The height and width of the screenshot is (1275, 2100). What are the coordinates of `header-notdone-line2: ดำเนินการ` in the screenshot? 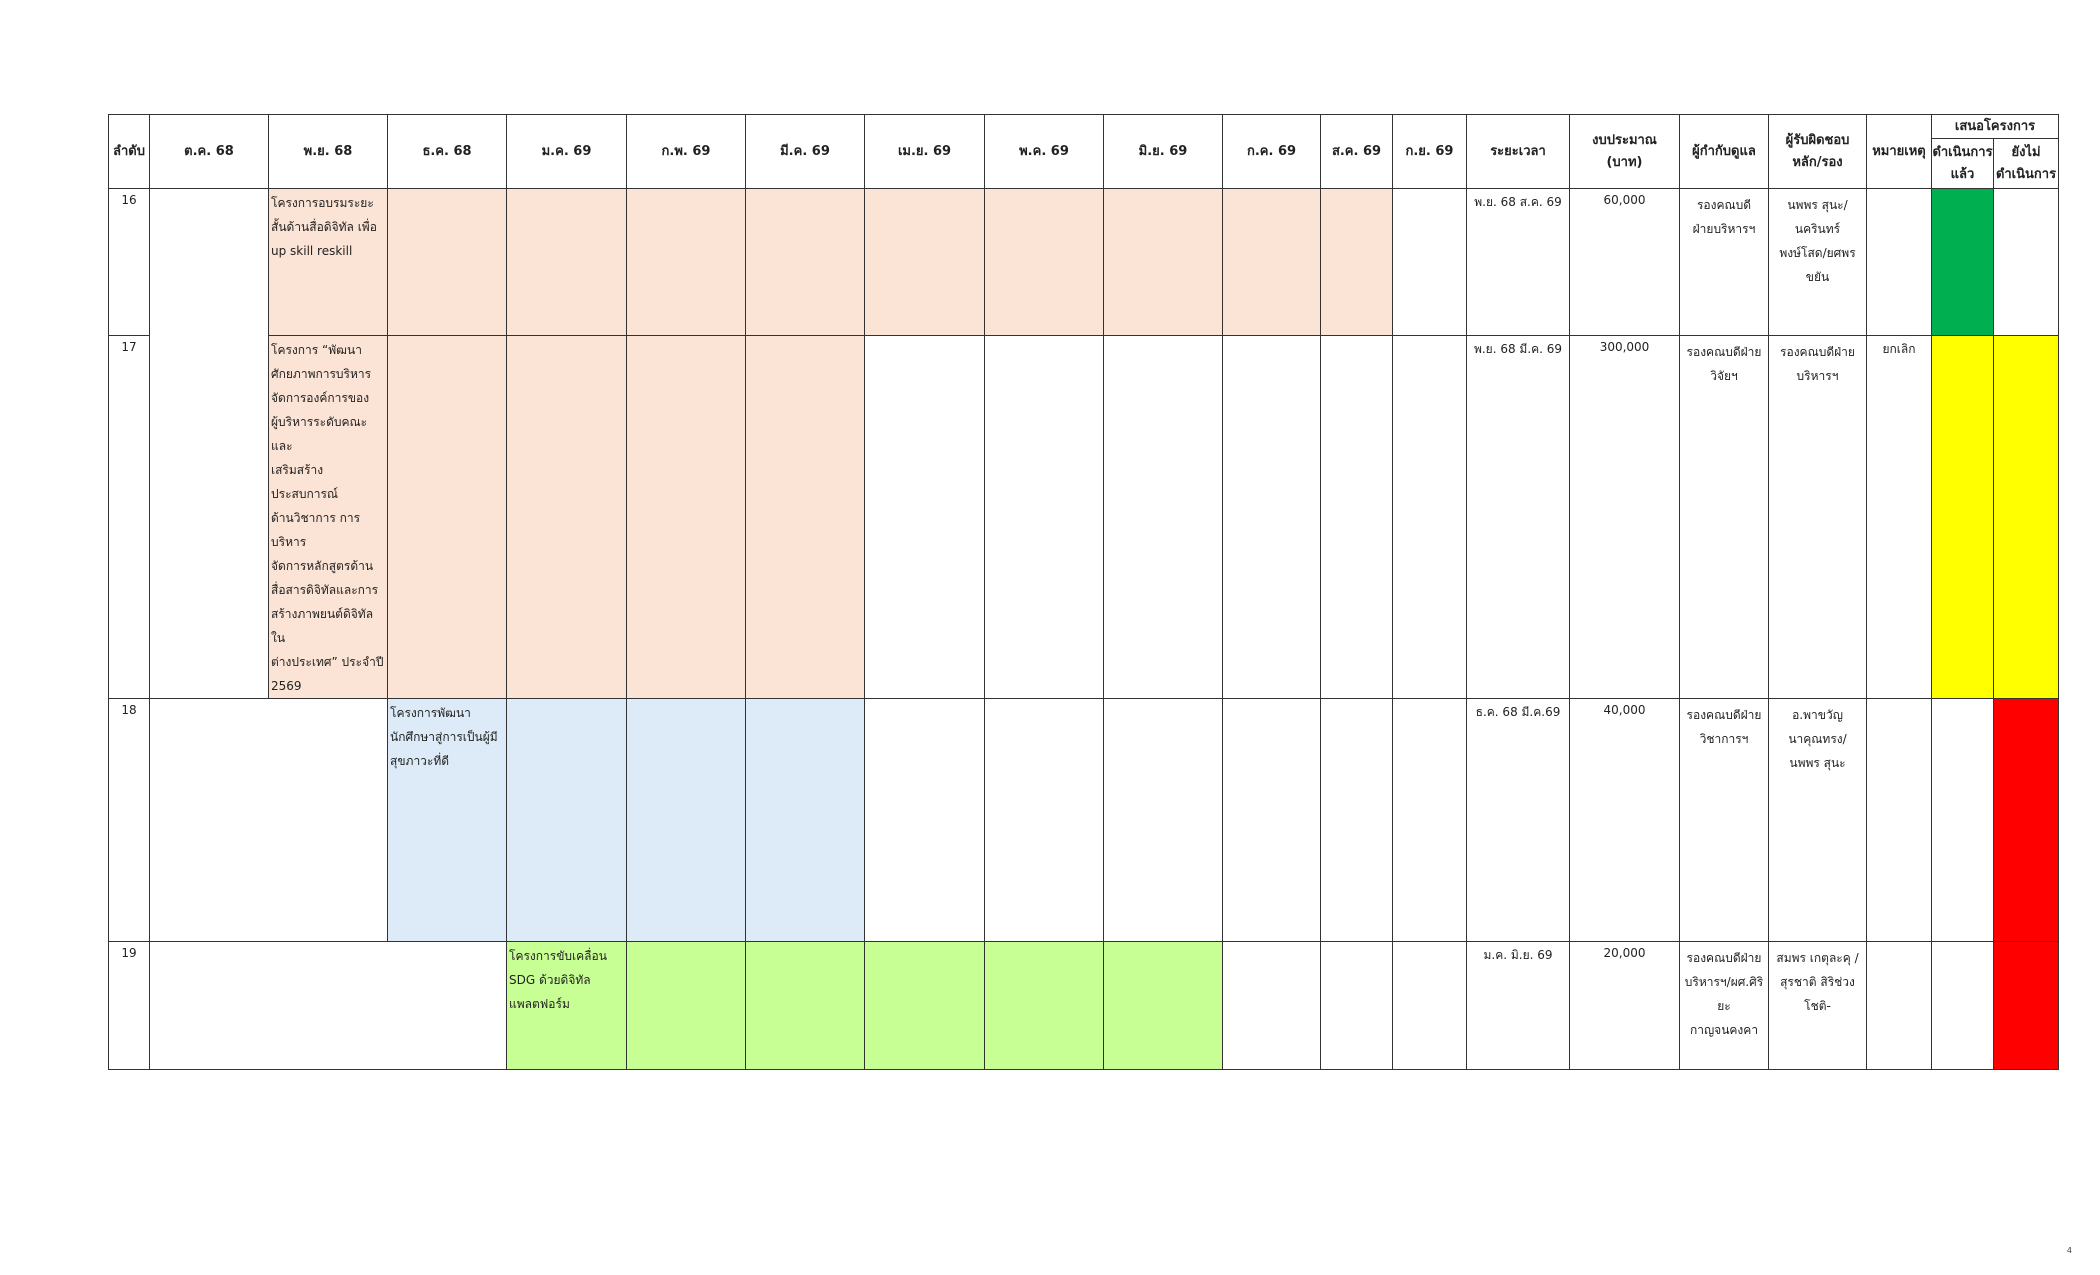 It's located at (2026, 174).